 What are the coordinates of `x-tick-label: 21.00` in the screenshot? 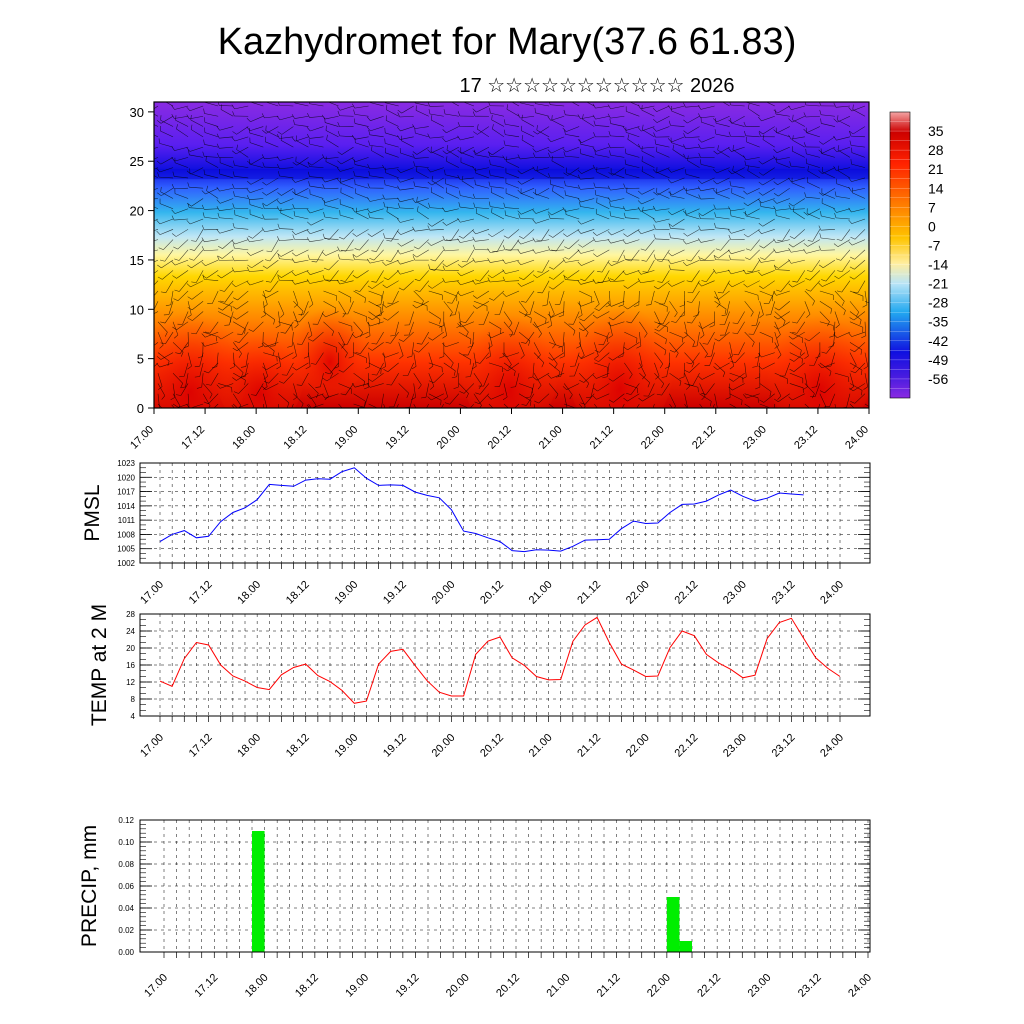 It's located at (551, 438).